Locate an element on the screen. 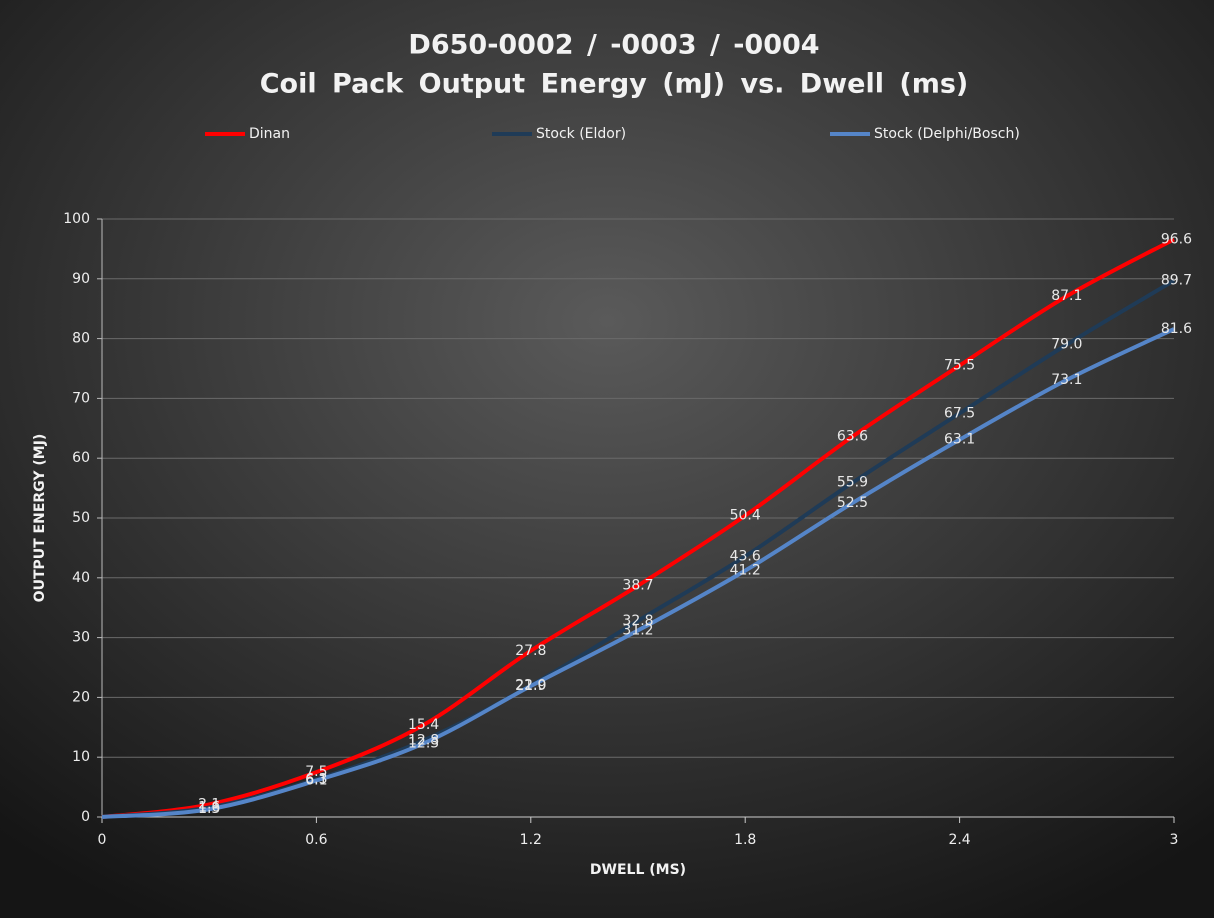 Image resolution: width=1214 pixels, height=918 pixels. y-tick-label: 60 is located at coordinates (81, 458).